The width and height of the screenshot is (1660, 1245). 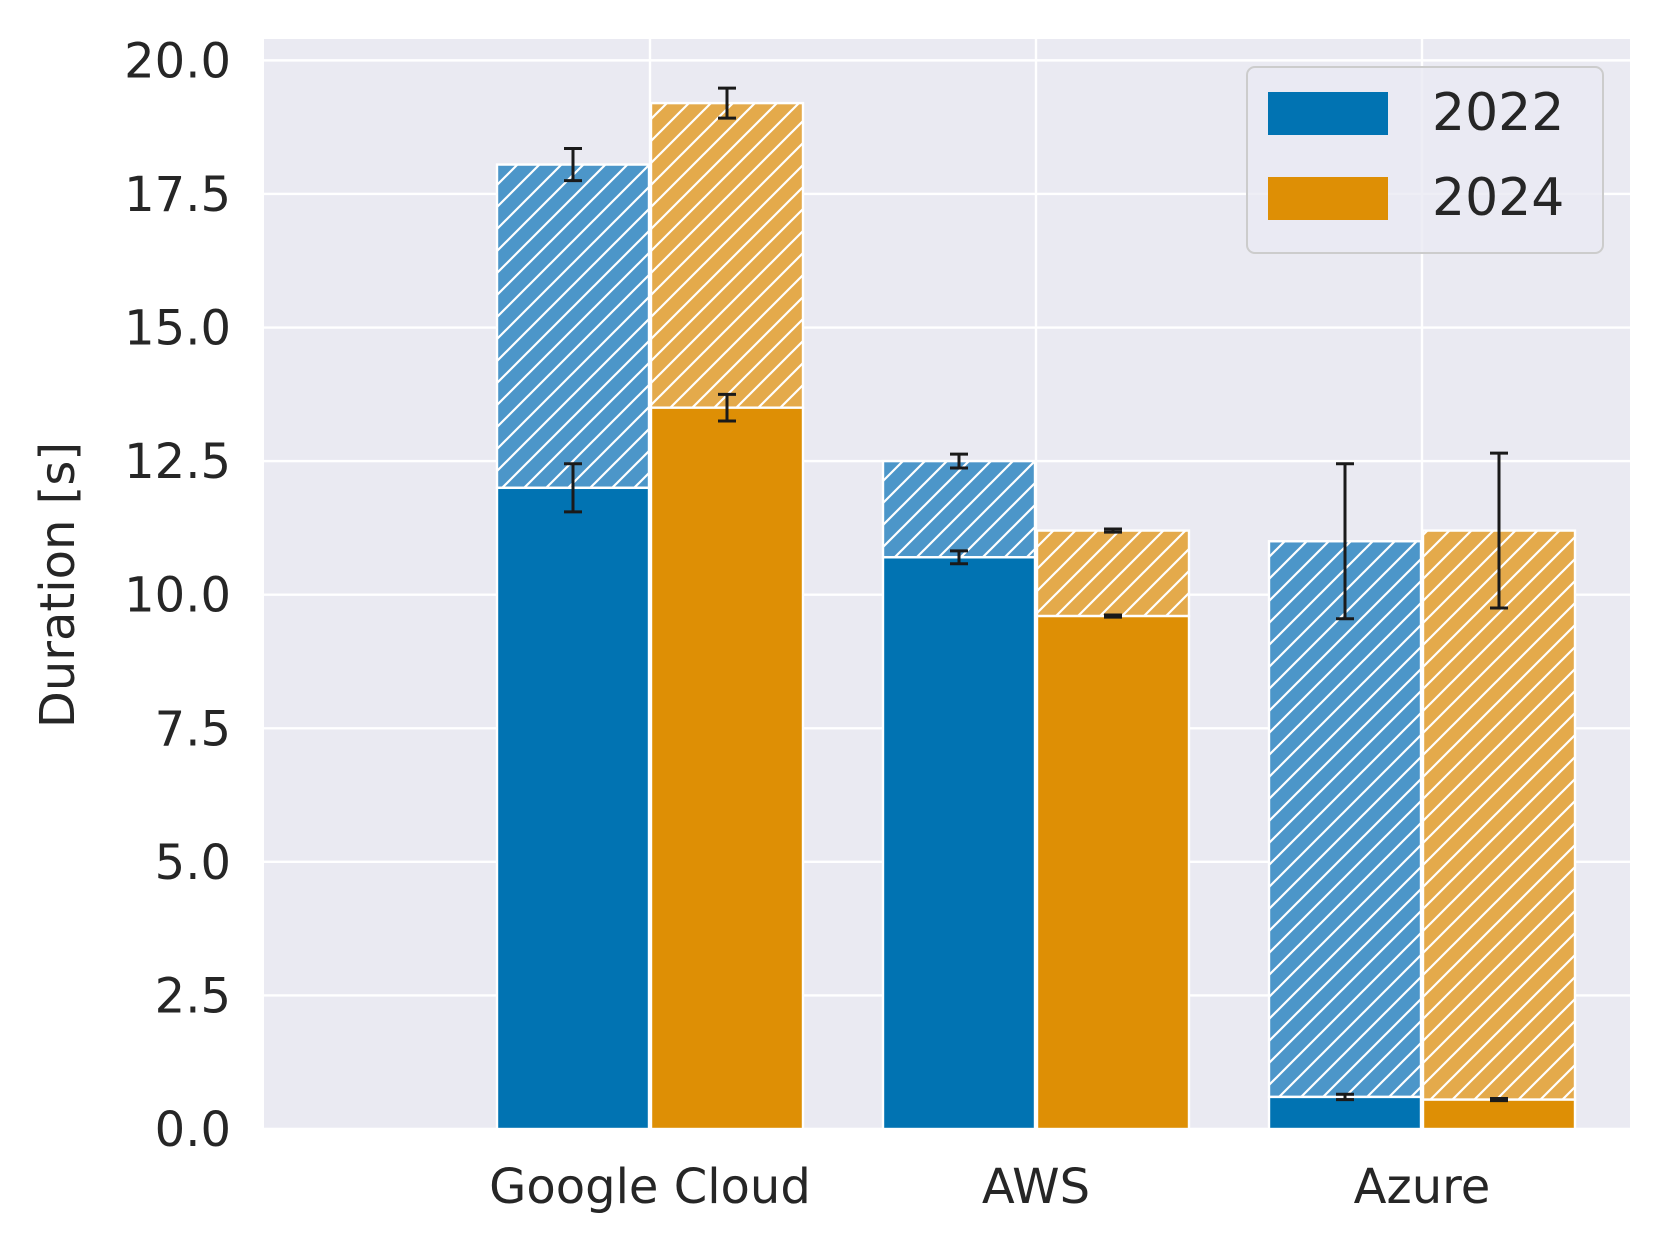 I want to click on legend-label: 2022, so click(x=1498, y=113).